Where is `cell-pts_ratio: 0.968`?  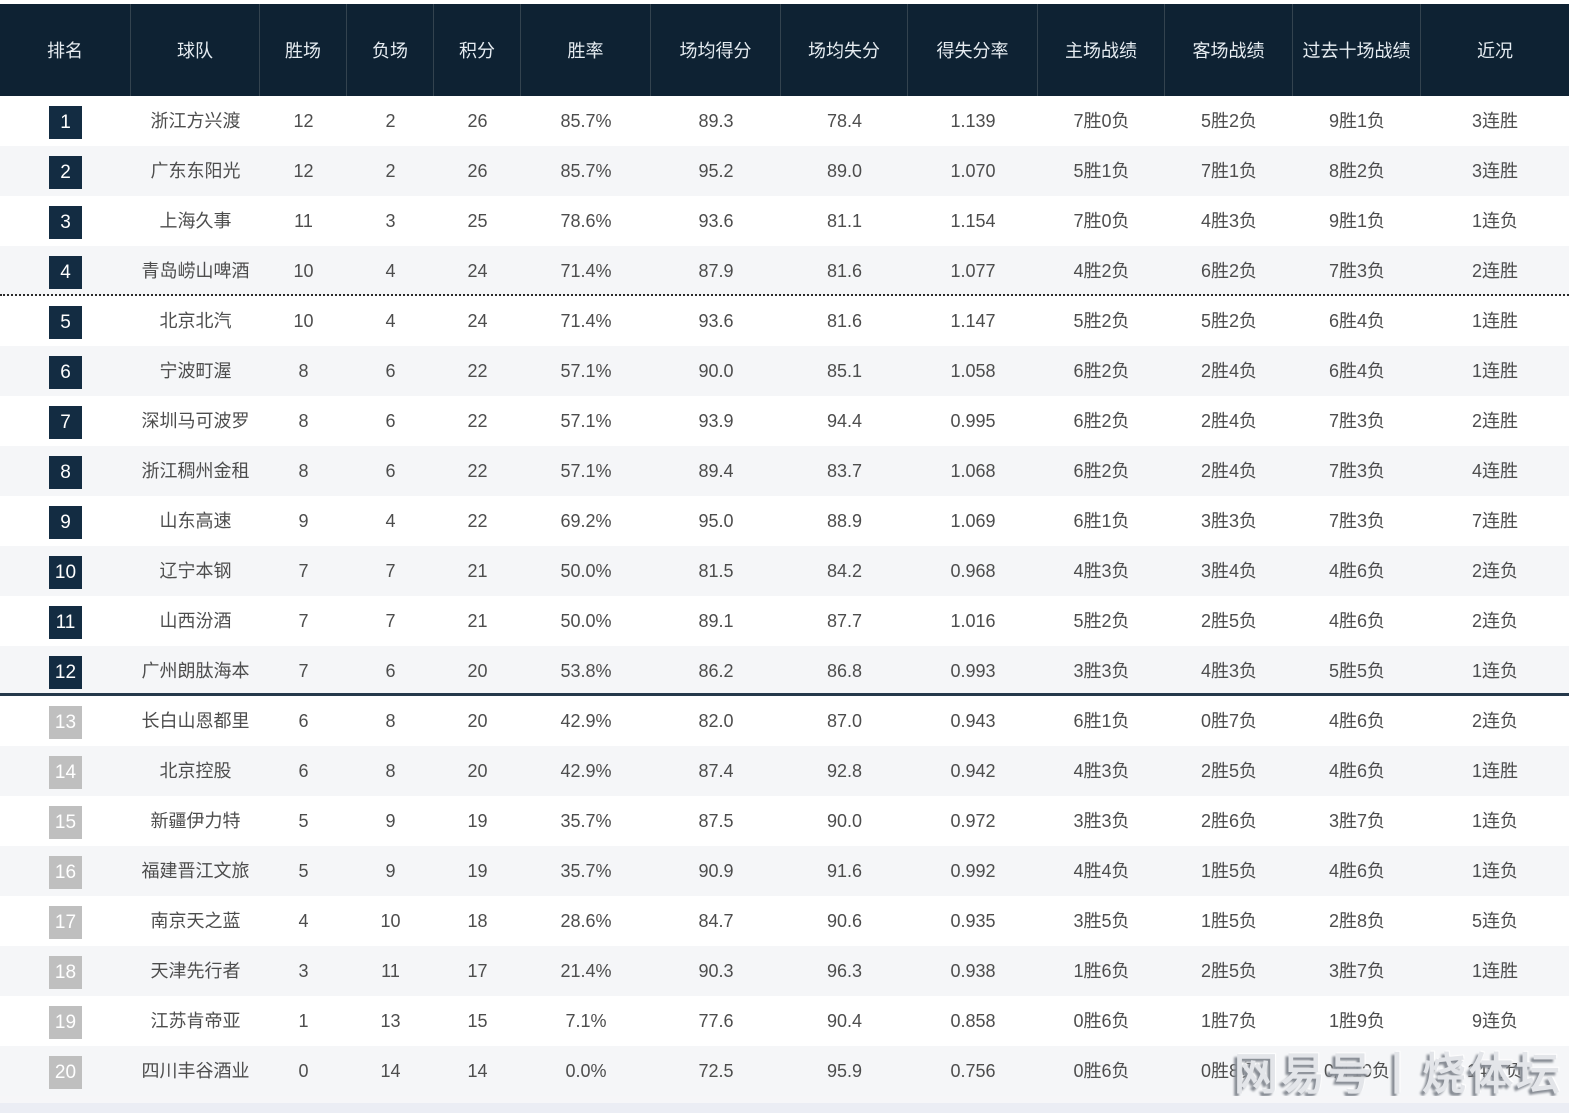 cell-pts_ratio: 0.968 is located at coordinates (973, 571).